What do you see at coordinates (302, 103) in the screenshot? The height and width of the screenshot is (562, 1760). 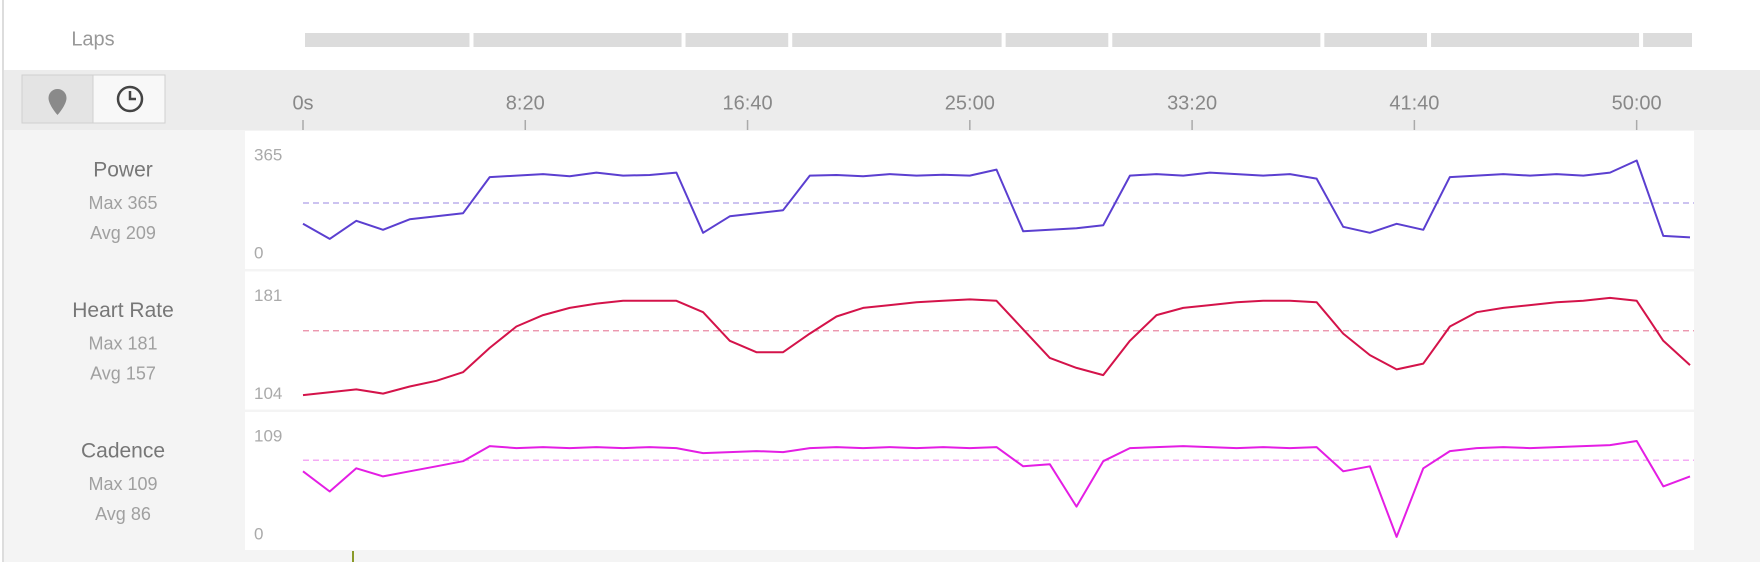 I see `time-tick-label: 0s` at bounding box center [302, 103].